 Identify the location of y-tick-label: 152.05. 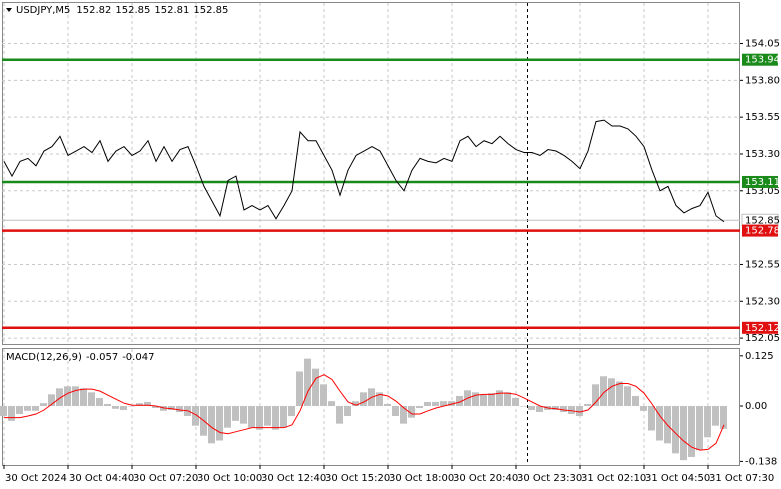
(762, 338).